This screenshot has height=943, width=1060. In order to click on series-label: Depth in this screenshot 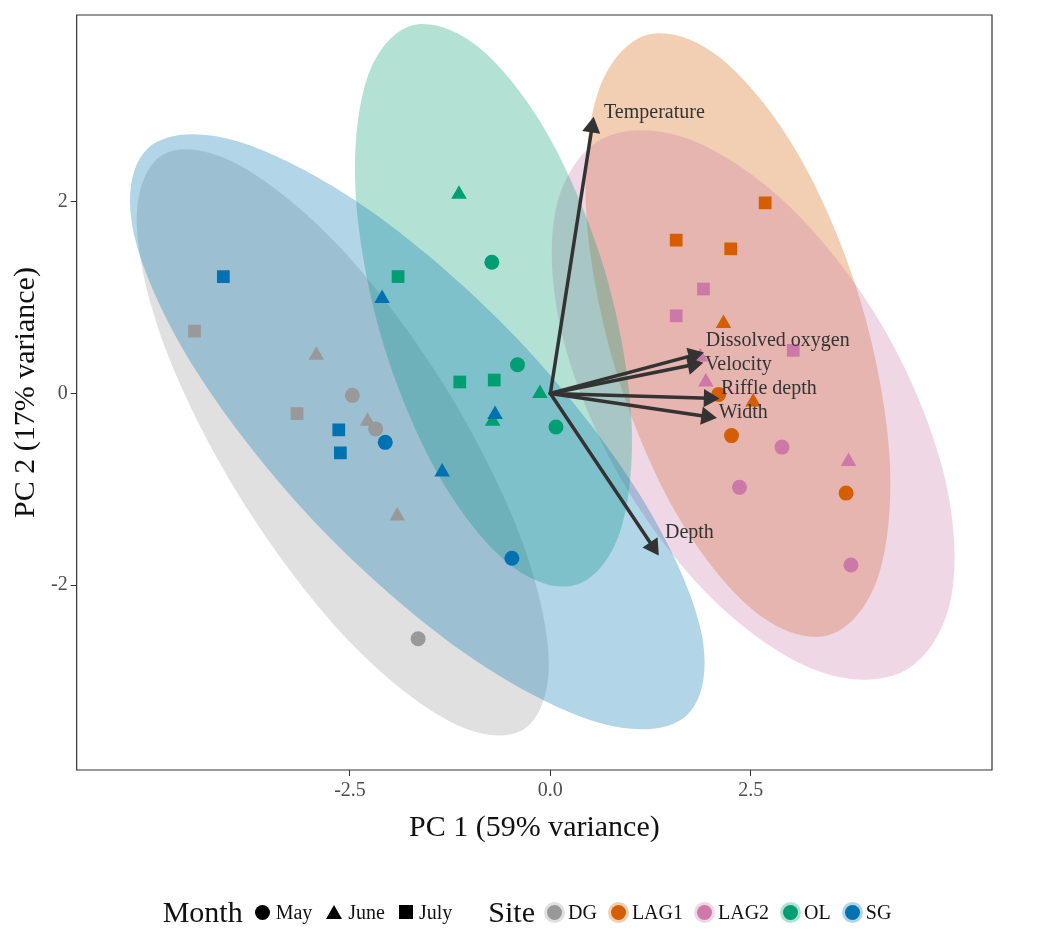, I will do `click(689, 532)`.